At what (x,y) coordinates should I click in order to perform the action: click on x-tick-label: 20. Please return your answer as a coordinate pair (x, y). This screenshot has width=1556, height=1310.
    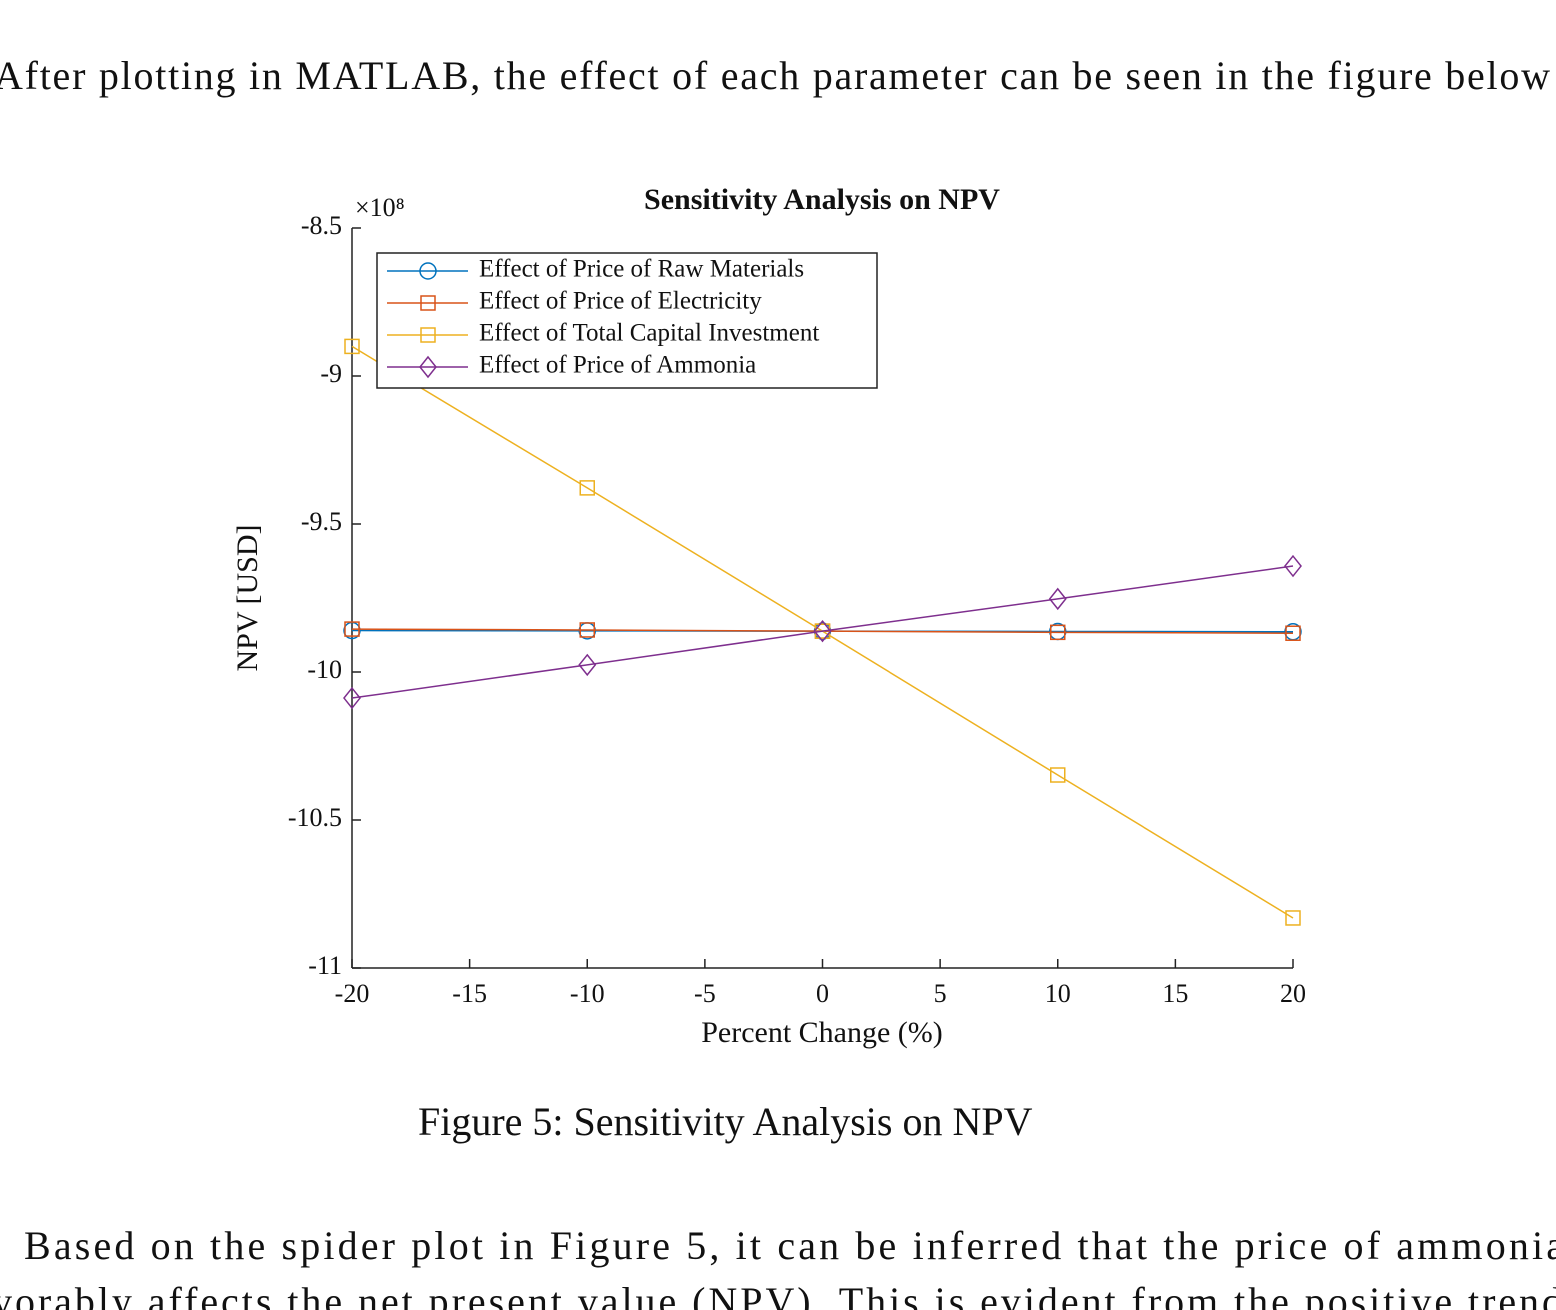
    Looking at the image, I should click on (1293, 993).